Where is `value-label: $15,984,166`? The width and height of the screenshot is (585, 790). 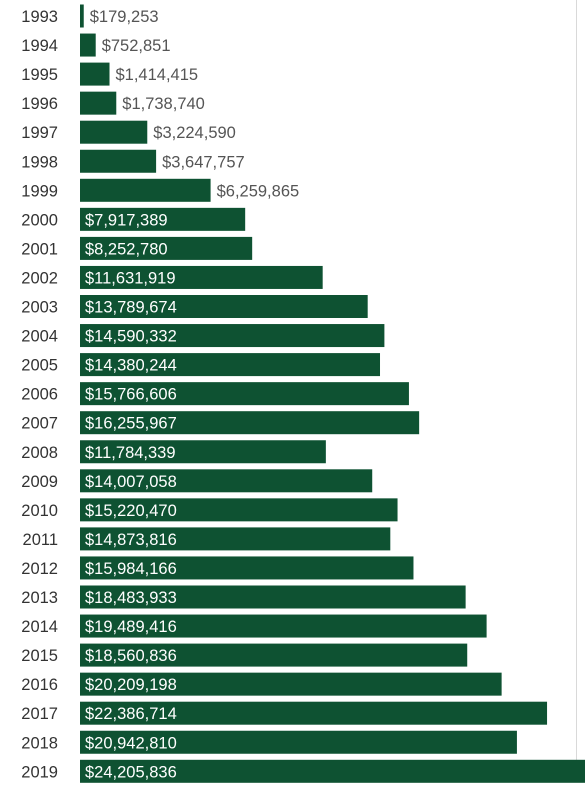
value-label: $15,984,166 is located at coordinates (131, 569).